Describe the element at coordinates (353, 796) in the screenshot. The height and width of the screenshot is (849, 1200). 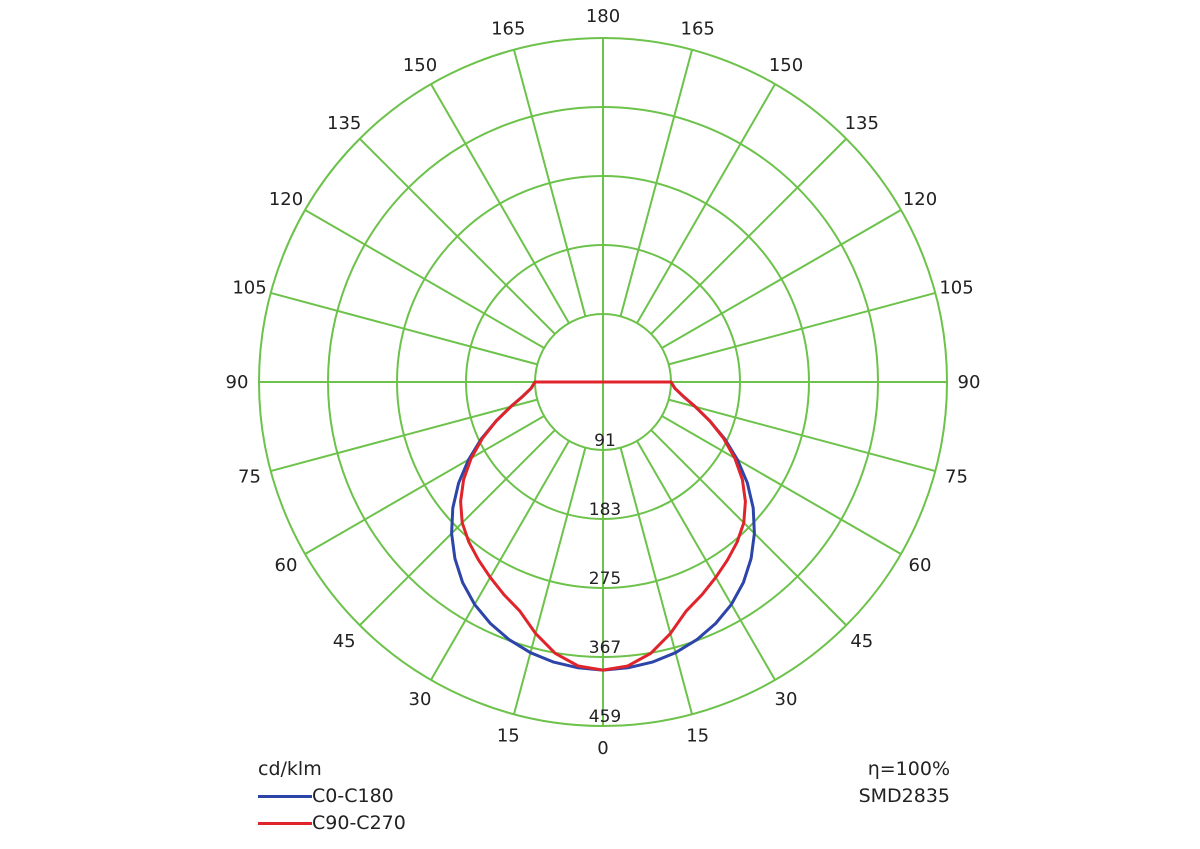
I see `legend-label-c0-c180: C0-C180` at that location.